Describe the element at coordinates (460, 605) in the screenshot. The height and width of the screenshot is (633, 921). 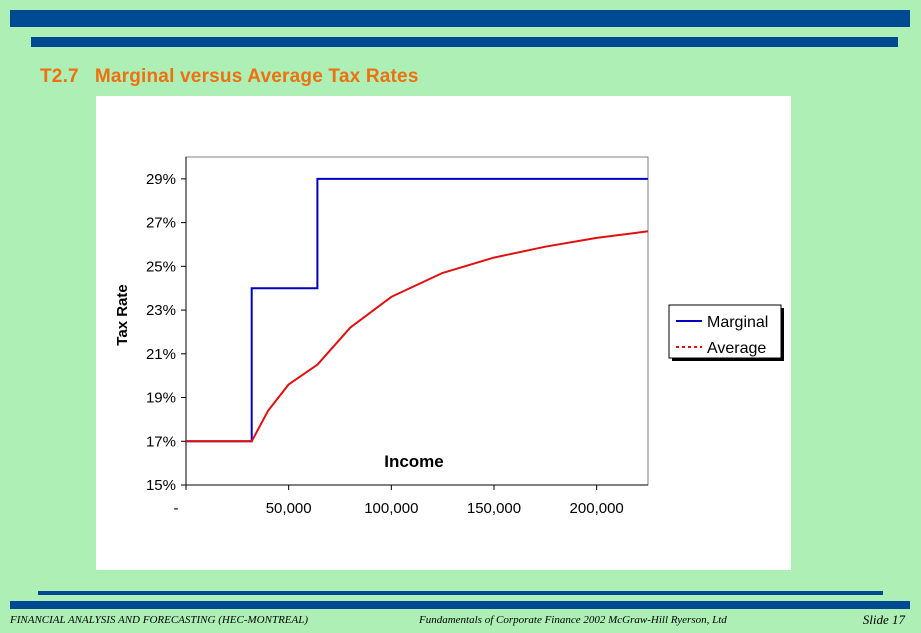
I see `bottom-blue-bar` at that location.